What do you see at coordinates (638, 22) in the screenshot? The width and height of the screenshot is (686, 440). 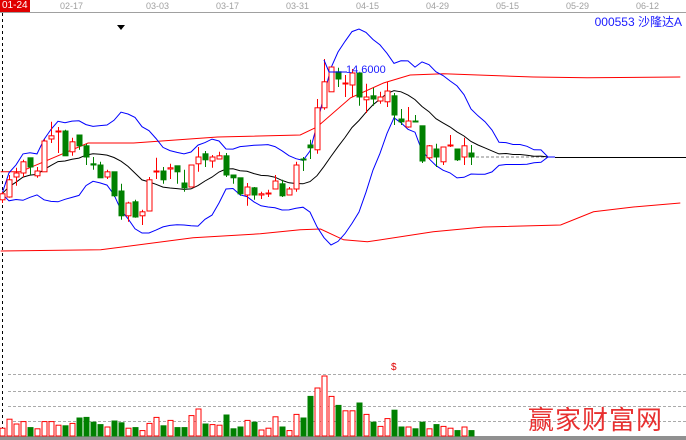 I see `stock-label: 000553 沙隆达A` at bounding box center [638, 22].